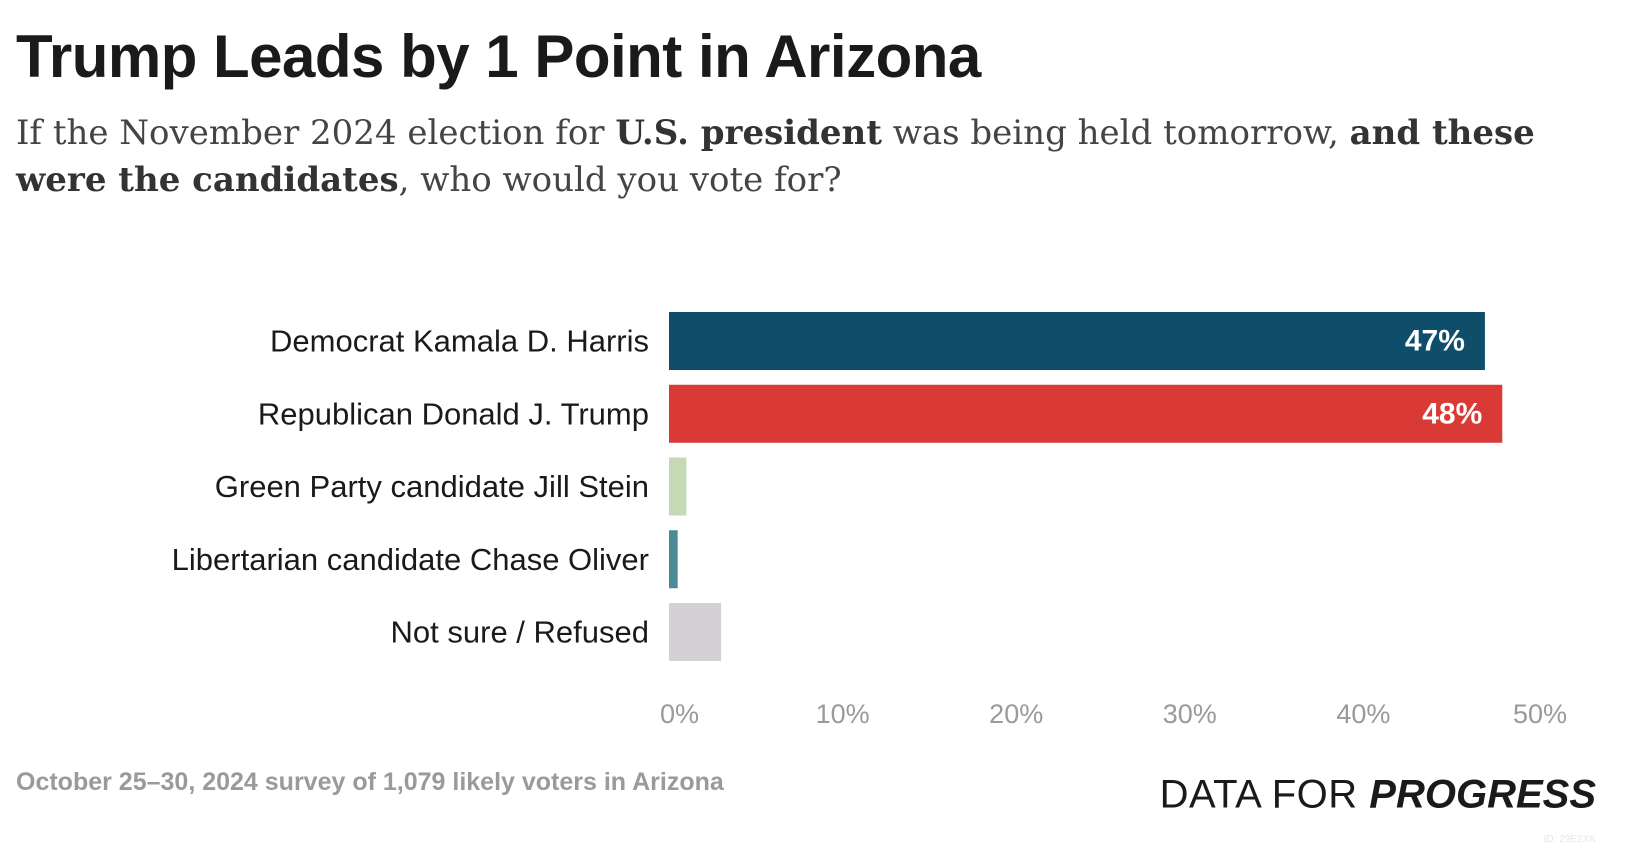 This screenshot has width=1640, height=852. What do you see at coordinates (1452, 413) in the screenshot?
I see `value-label: 48%` at bounding box center [1452, 413].